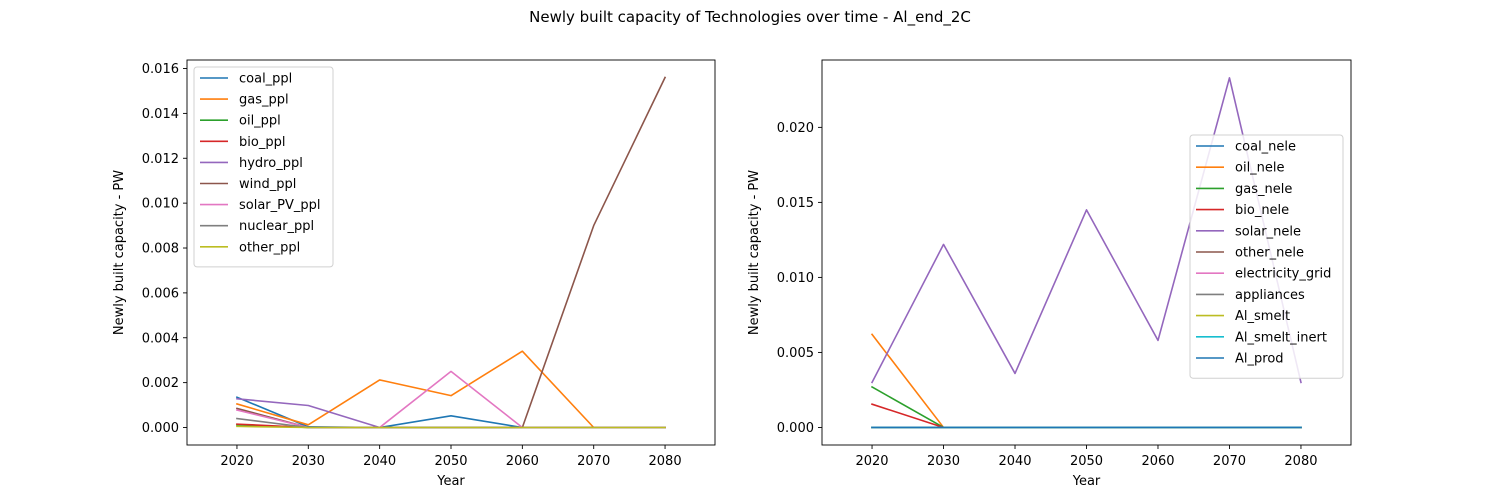  What do you see at coordinates (1262, 210) in the screenshot?
I see `legend-label: bio_nele` at bounding box center [1262, 210].